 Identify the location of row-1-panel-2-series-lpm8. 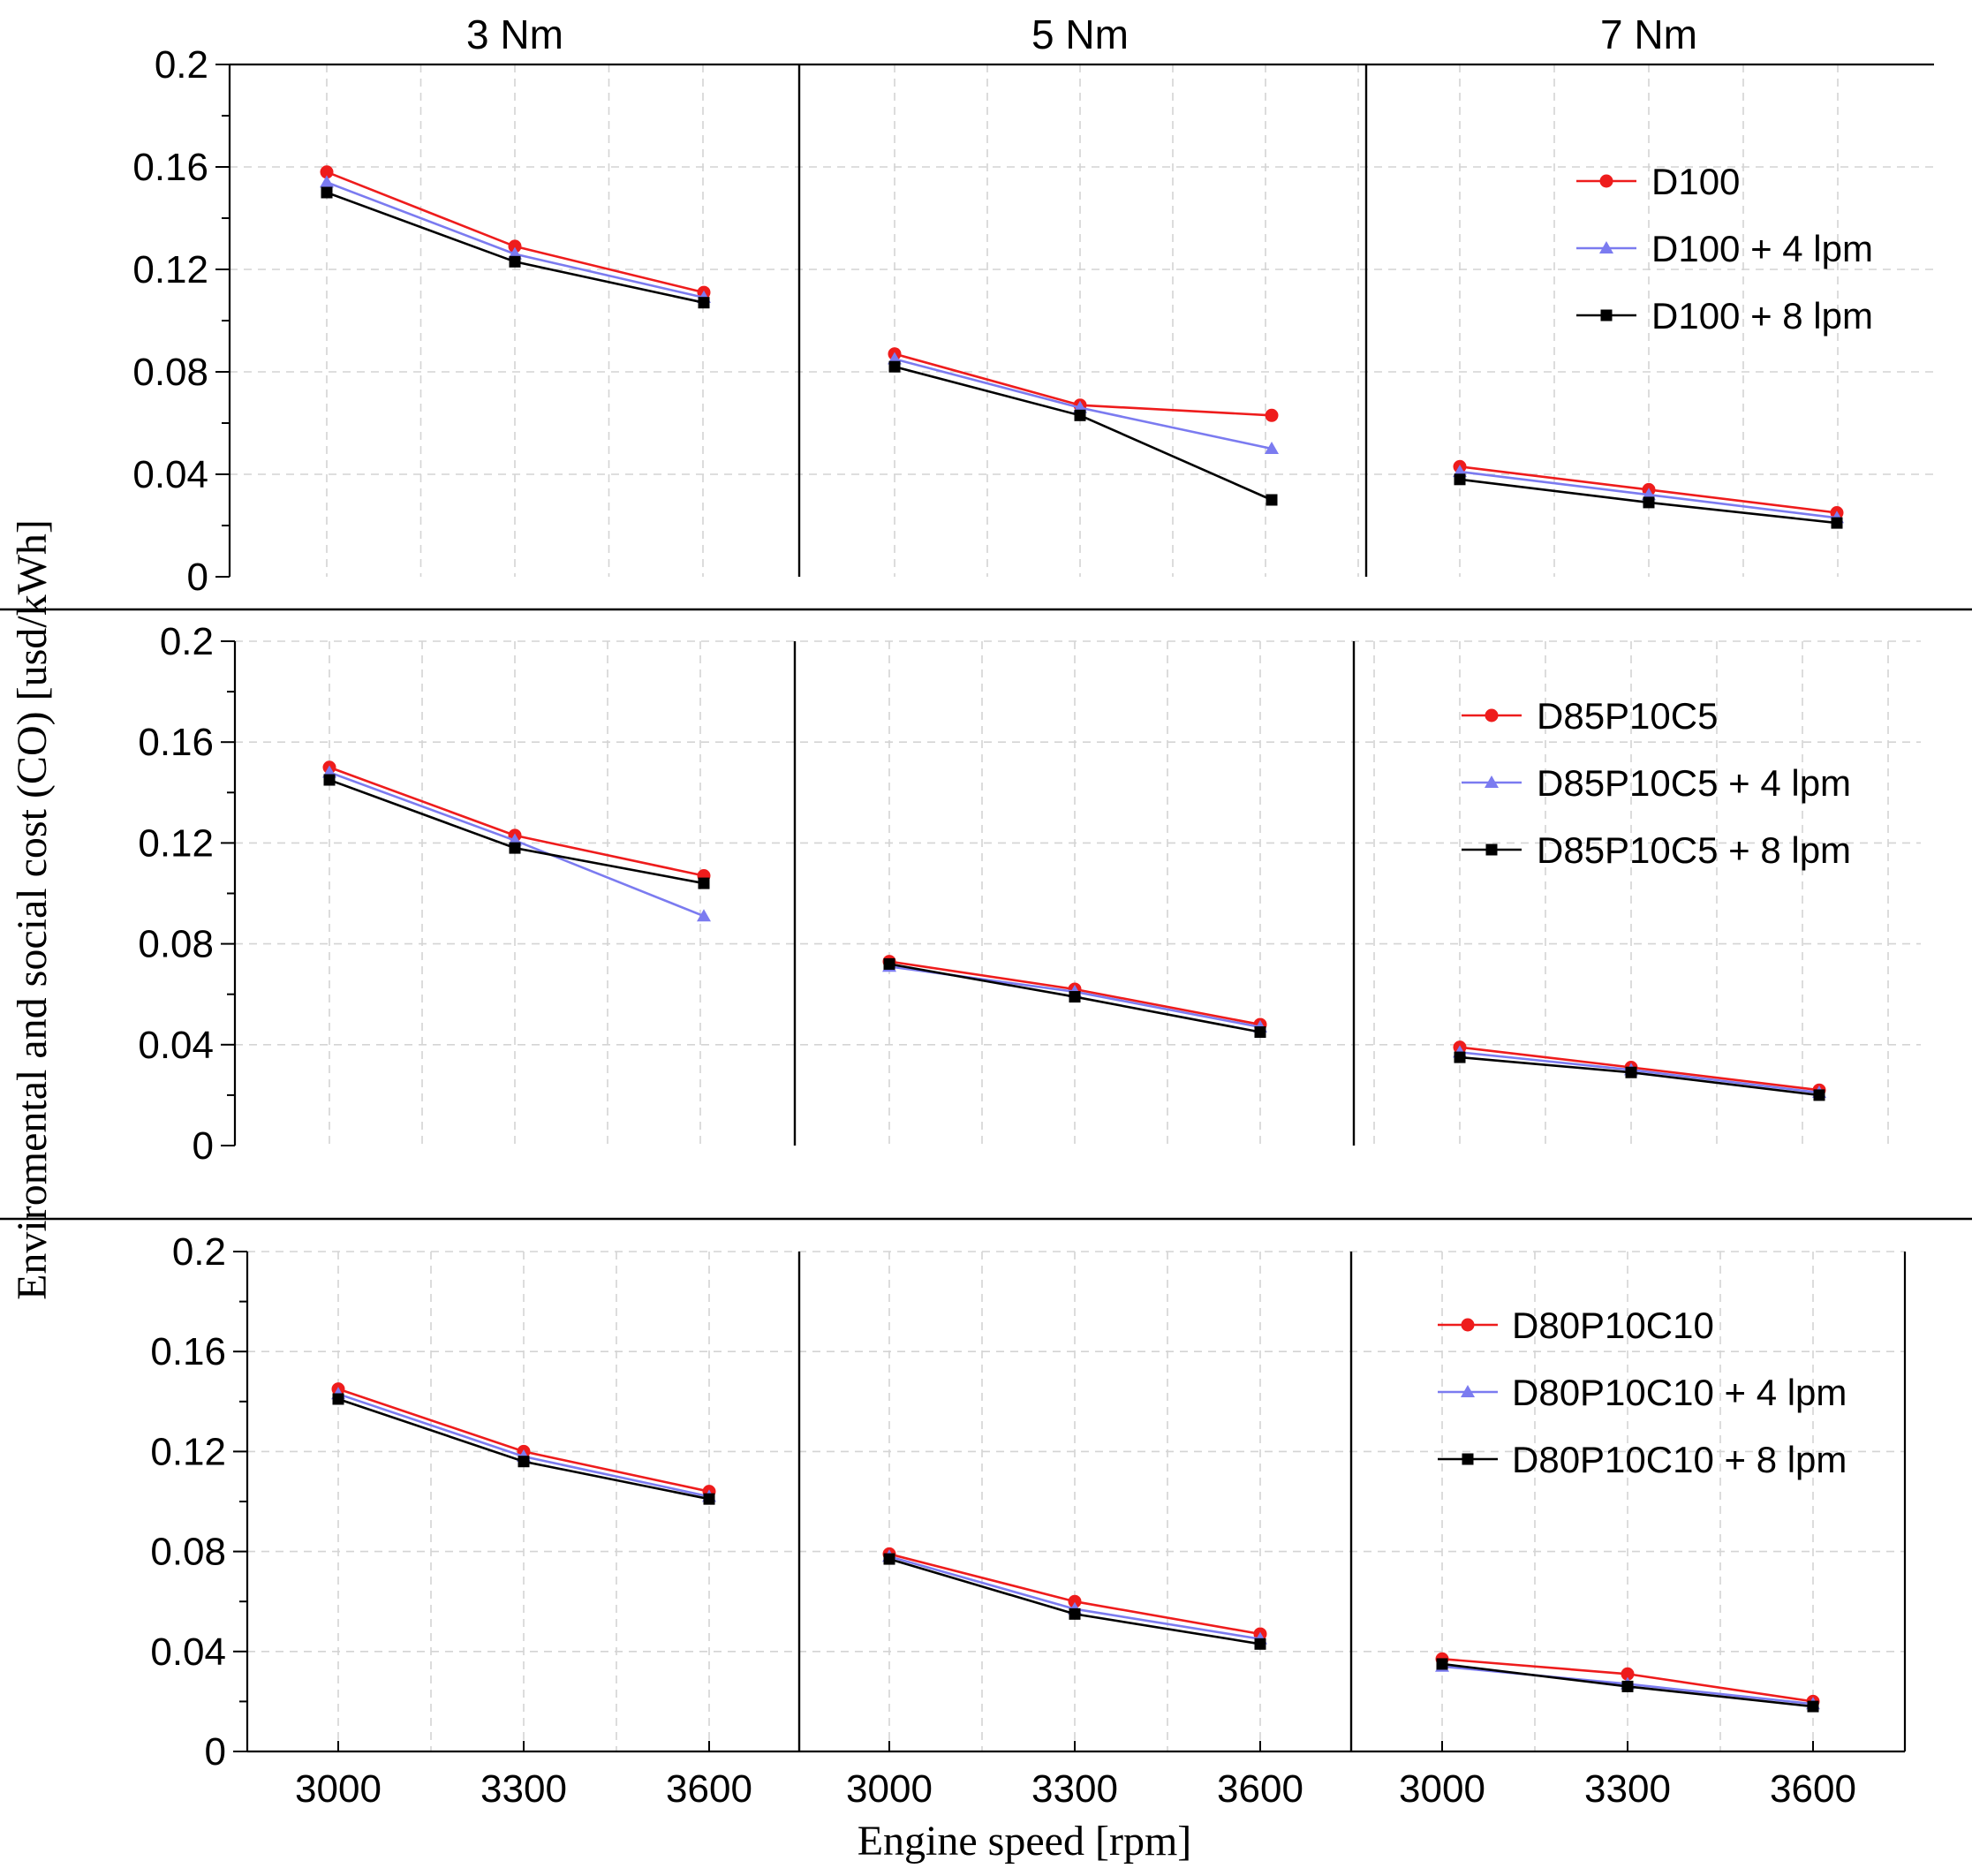
(1083, 433).